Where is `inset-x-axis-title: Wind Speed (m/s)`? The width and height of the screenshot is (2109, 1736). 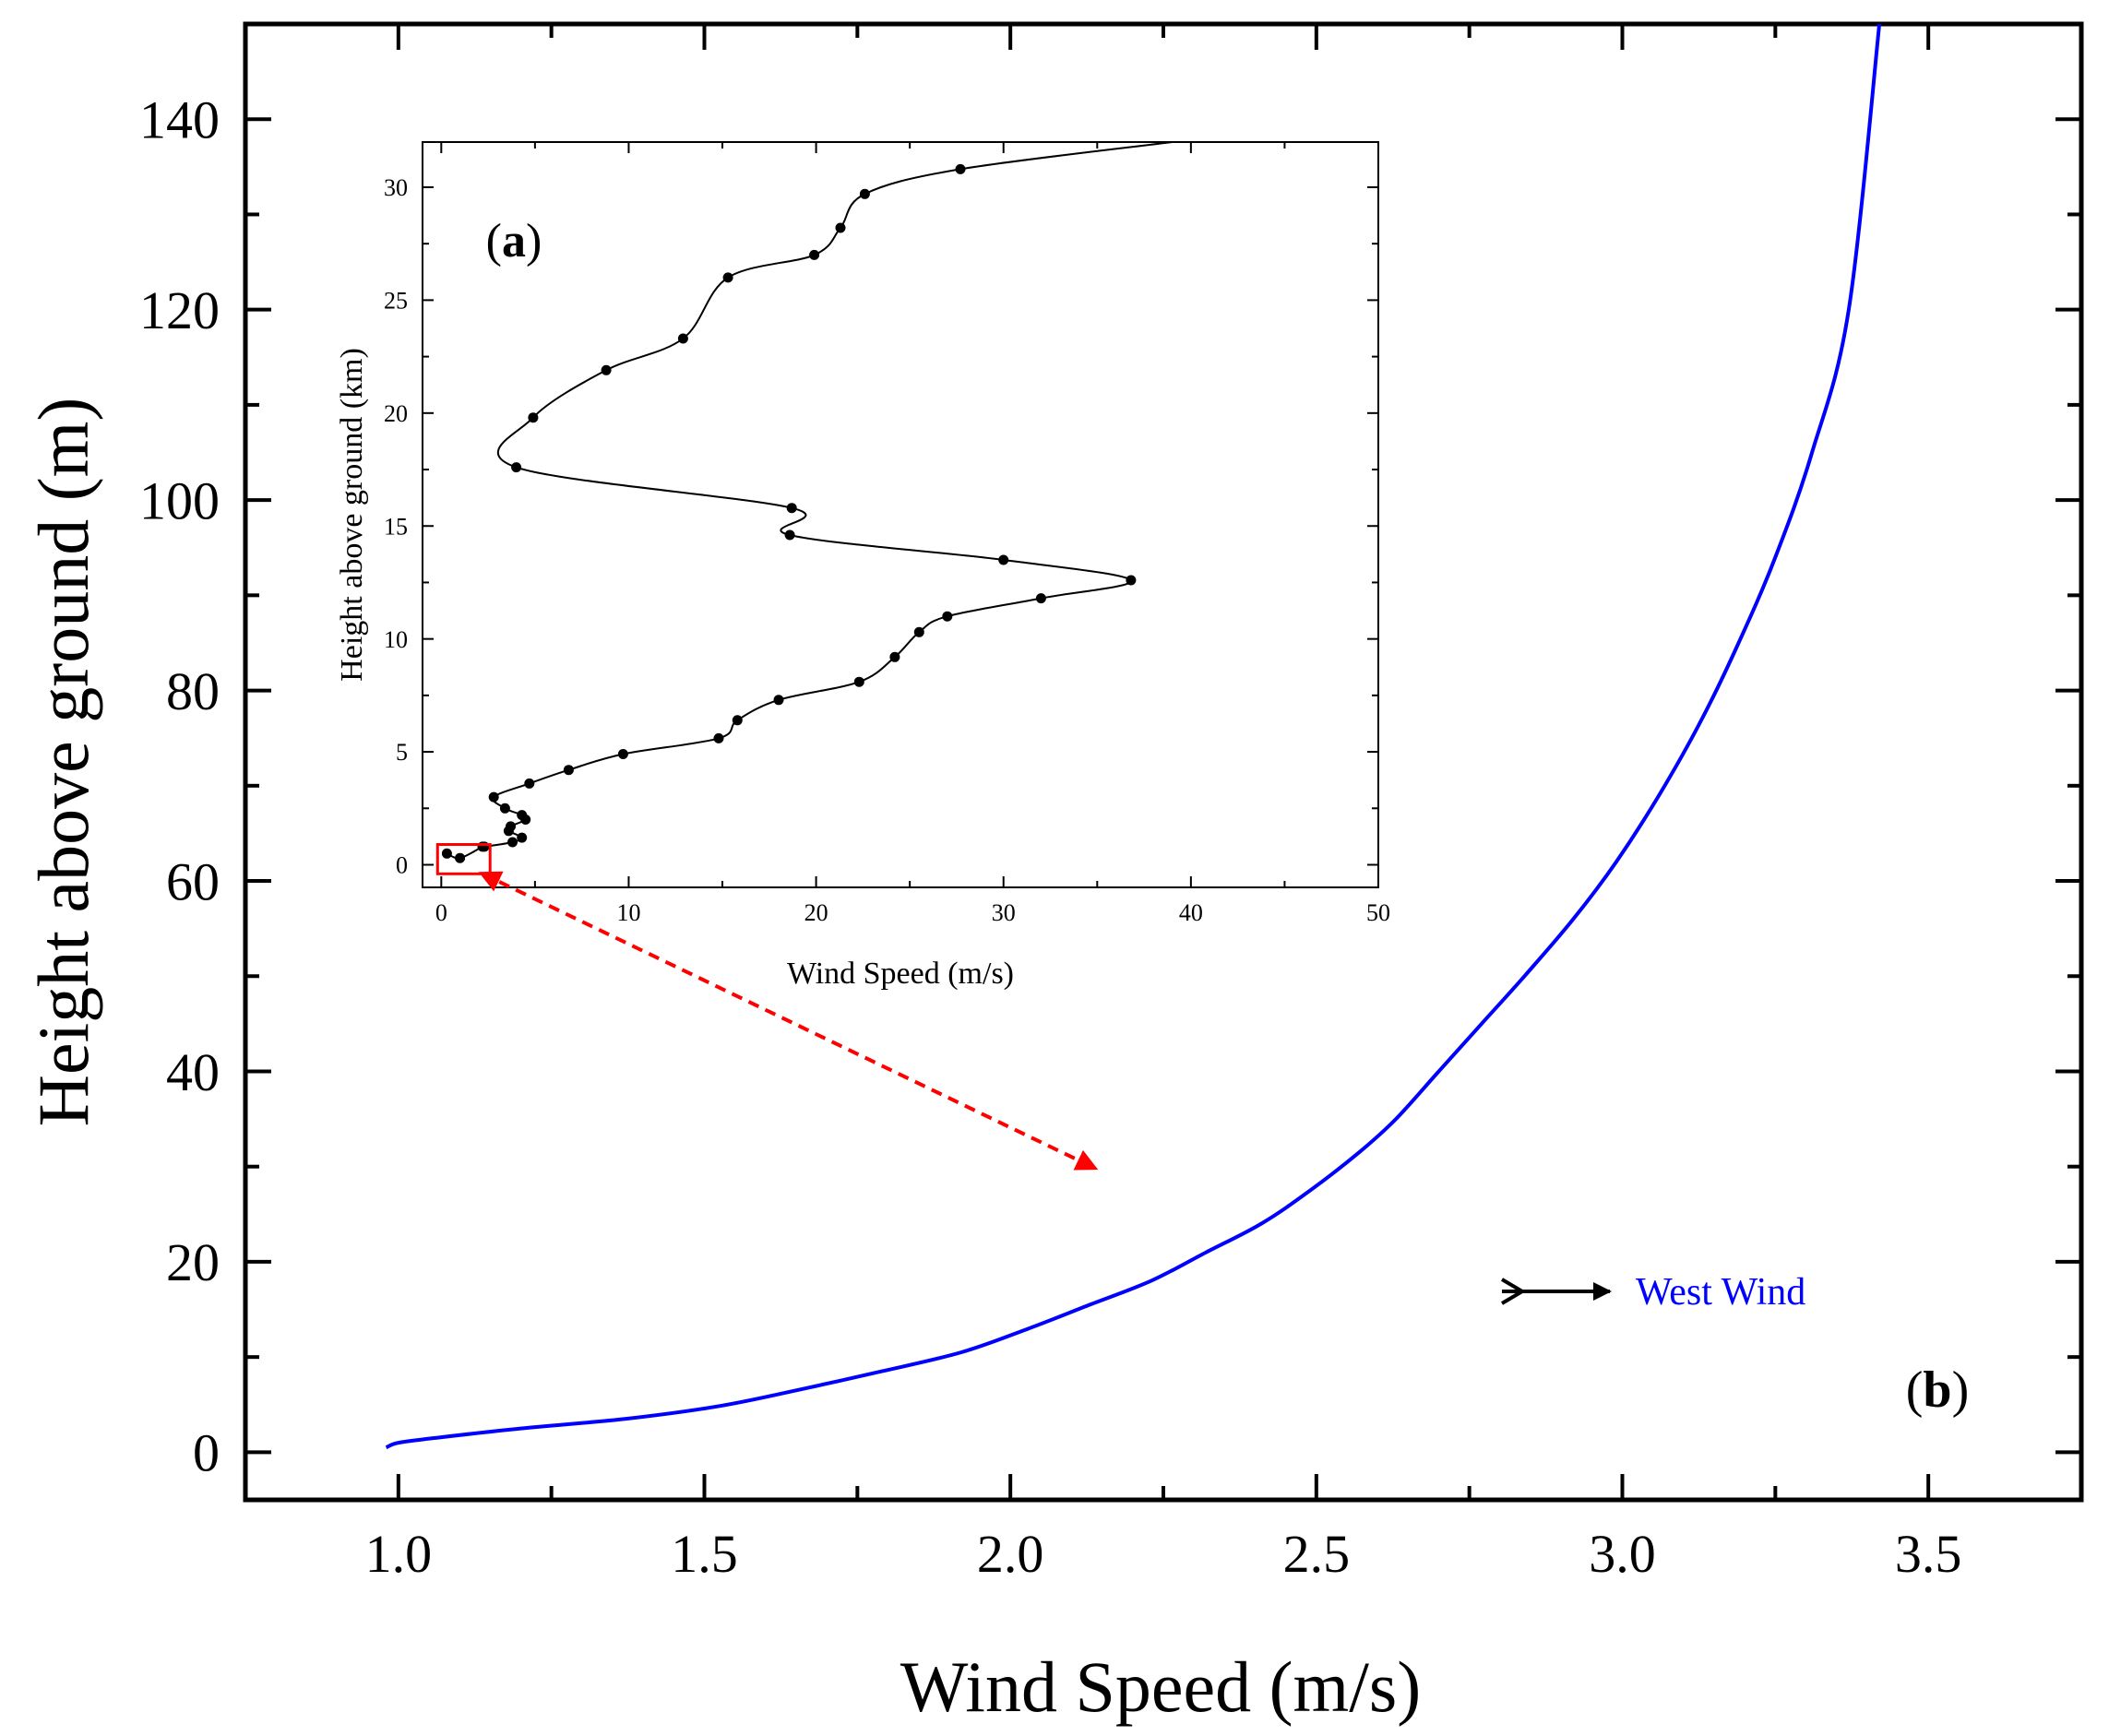
inset-x-axis-title: Wind Speed (m/s) is located at coordinates (900, 974).